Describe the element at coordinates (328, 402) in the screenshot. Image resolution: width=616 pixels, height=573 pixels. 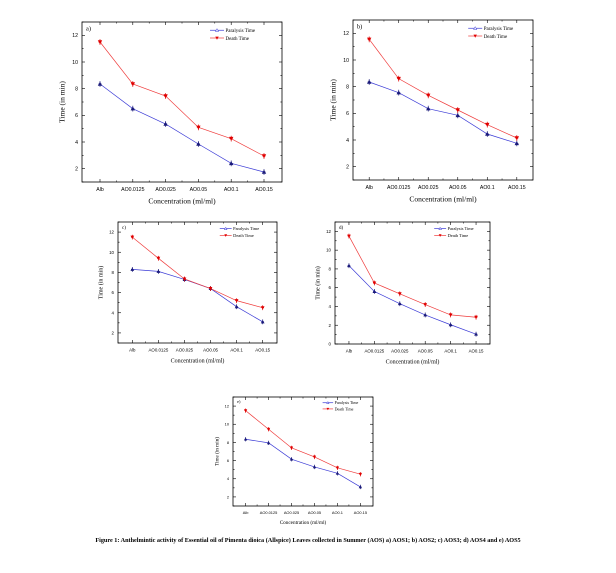
I see `legend-paralysis-marker` at that location.